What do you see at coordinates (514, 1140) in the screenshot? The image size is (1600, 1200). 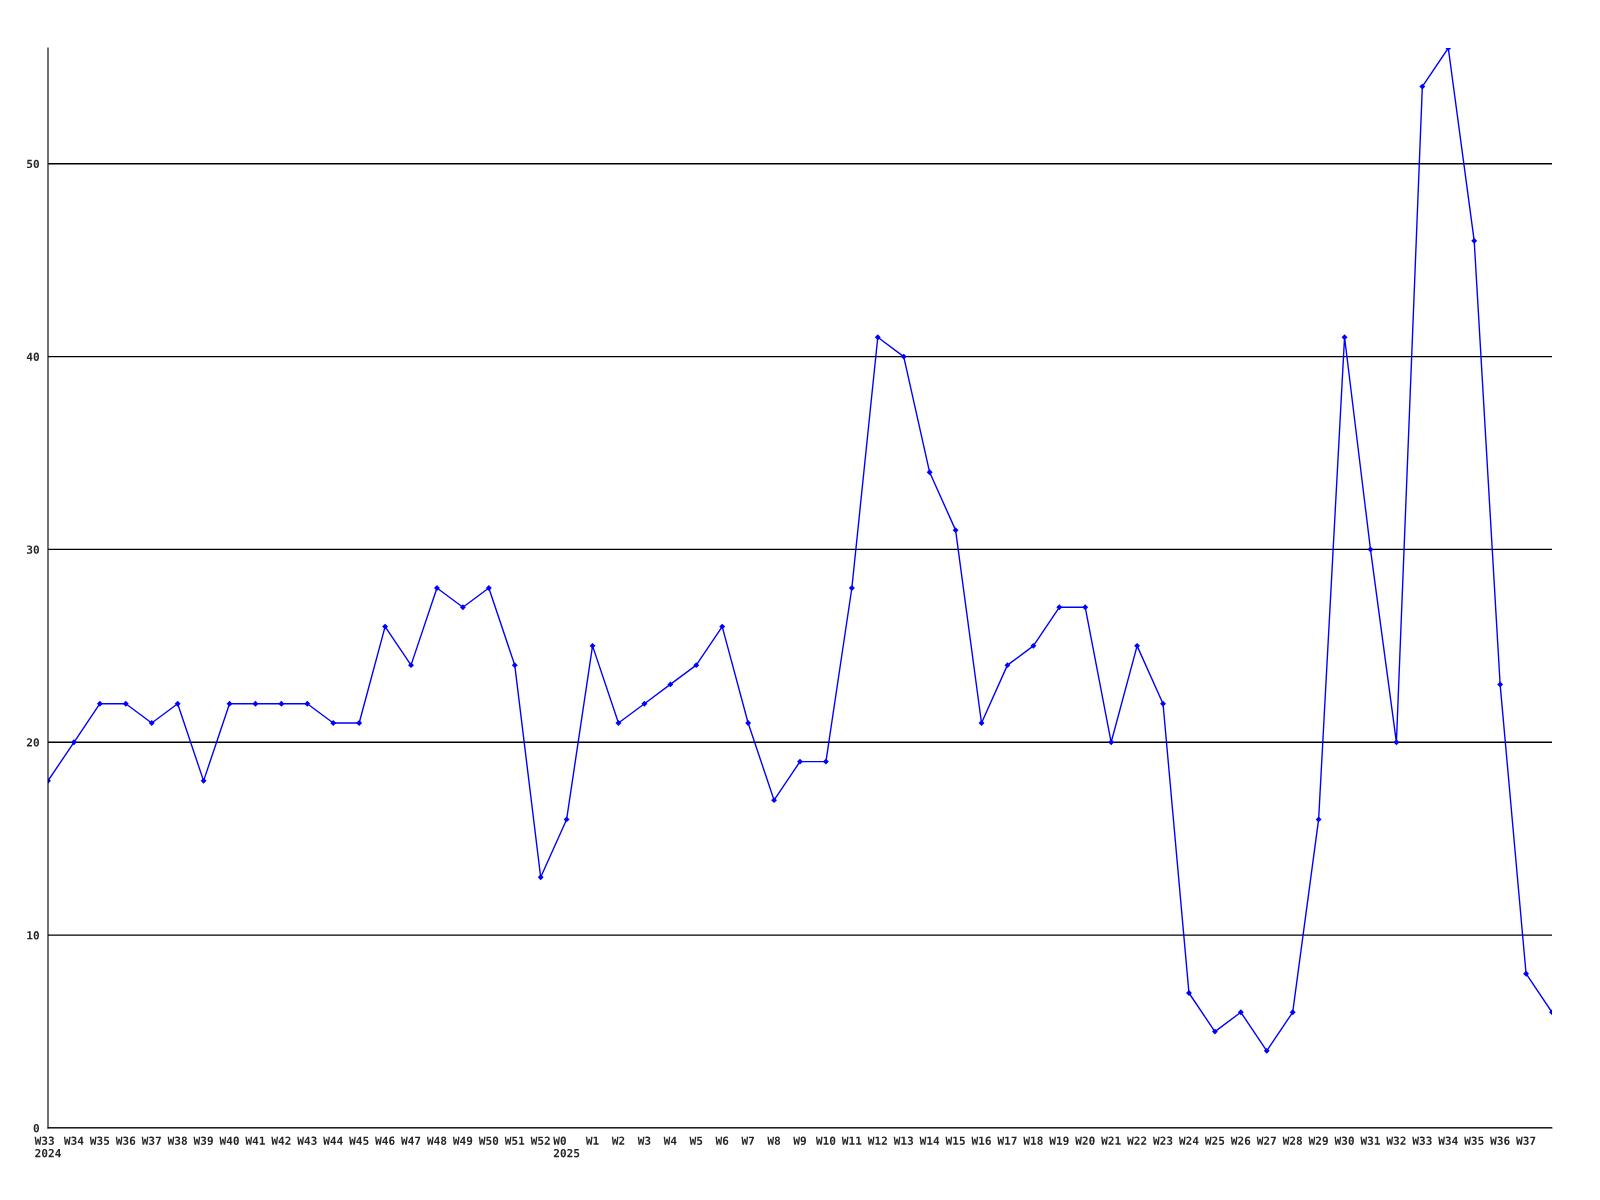 I see `x-tick-label: W51` at bounding box center [514, 1140].